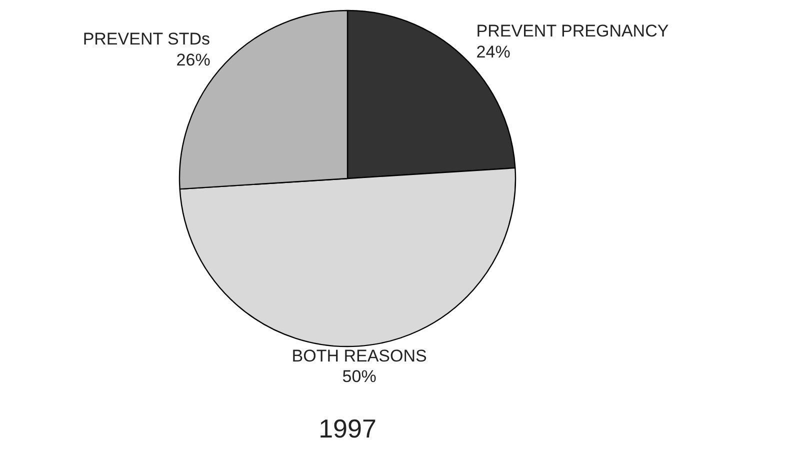 Image resolution: width=788 pixels, height=450 pixels. I want to click on data-label: 24%, so click(493, 52).